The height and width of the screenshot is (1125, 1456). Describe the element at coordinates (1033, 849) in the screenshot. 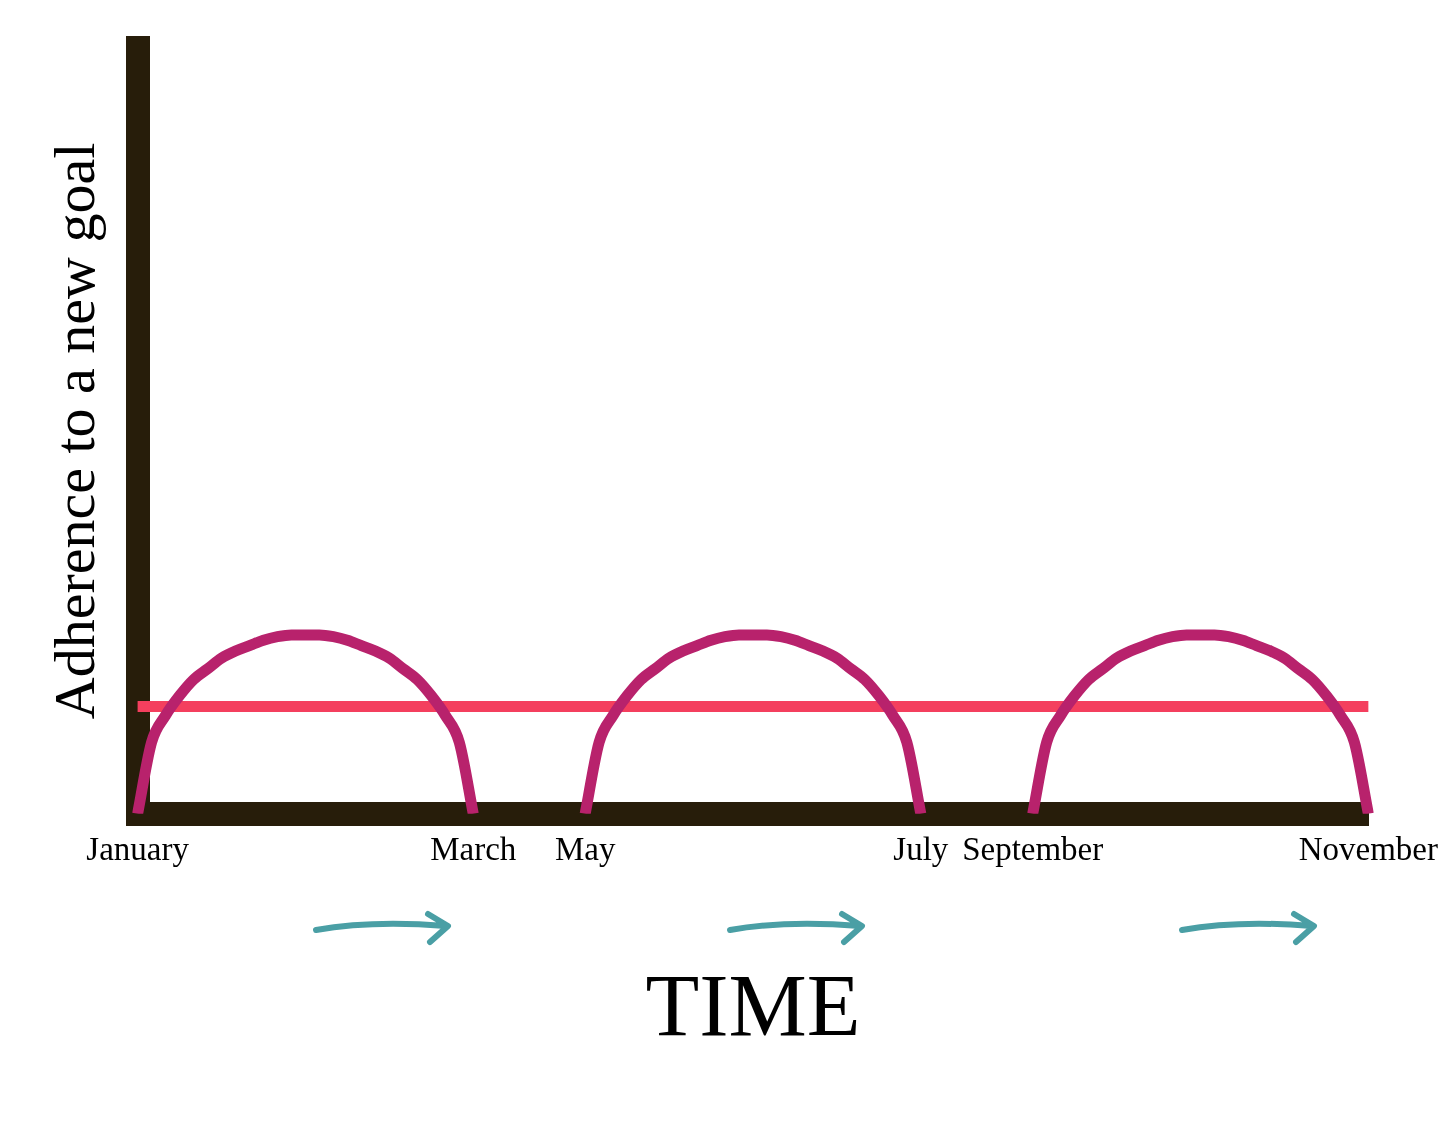

I see `x-tick-label: September` at that location.